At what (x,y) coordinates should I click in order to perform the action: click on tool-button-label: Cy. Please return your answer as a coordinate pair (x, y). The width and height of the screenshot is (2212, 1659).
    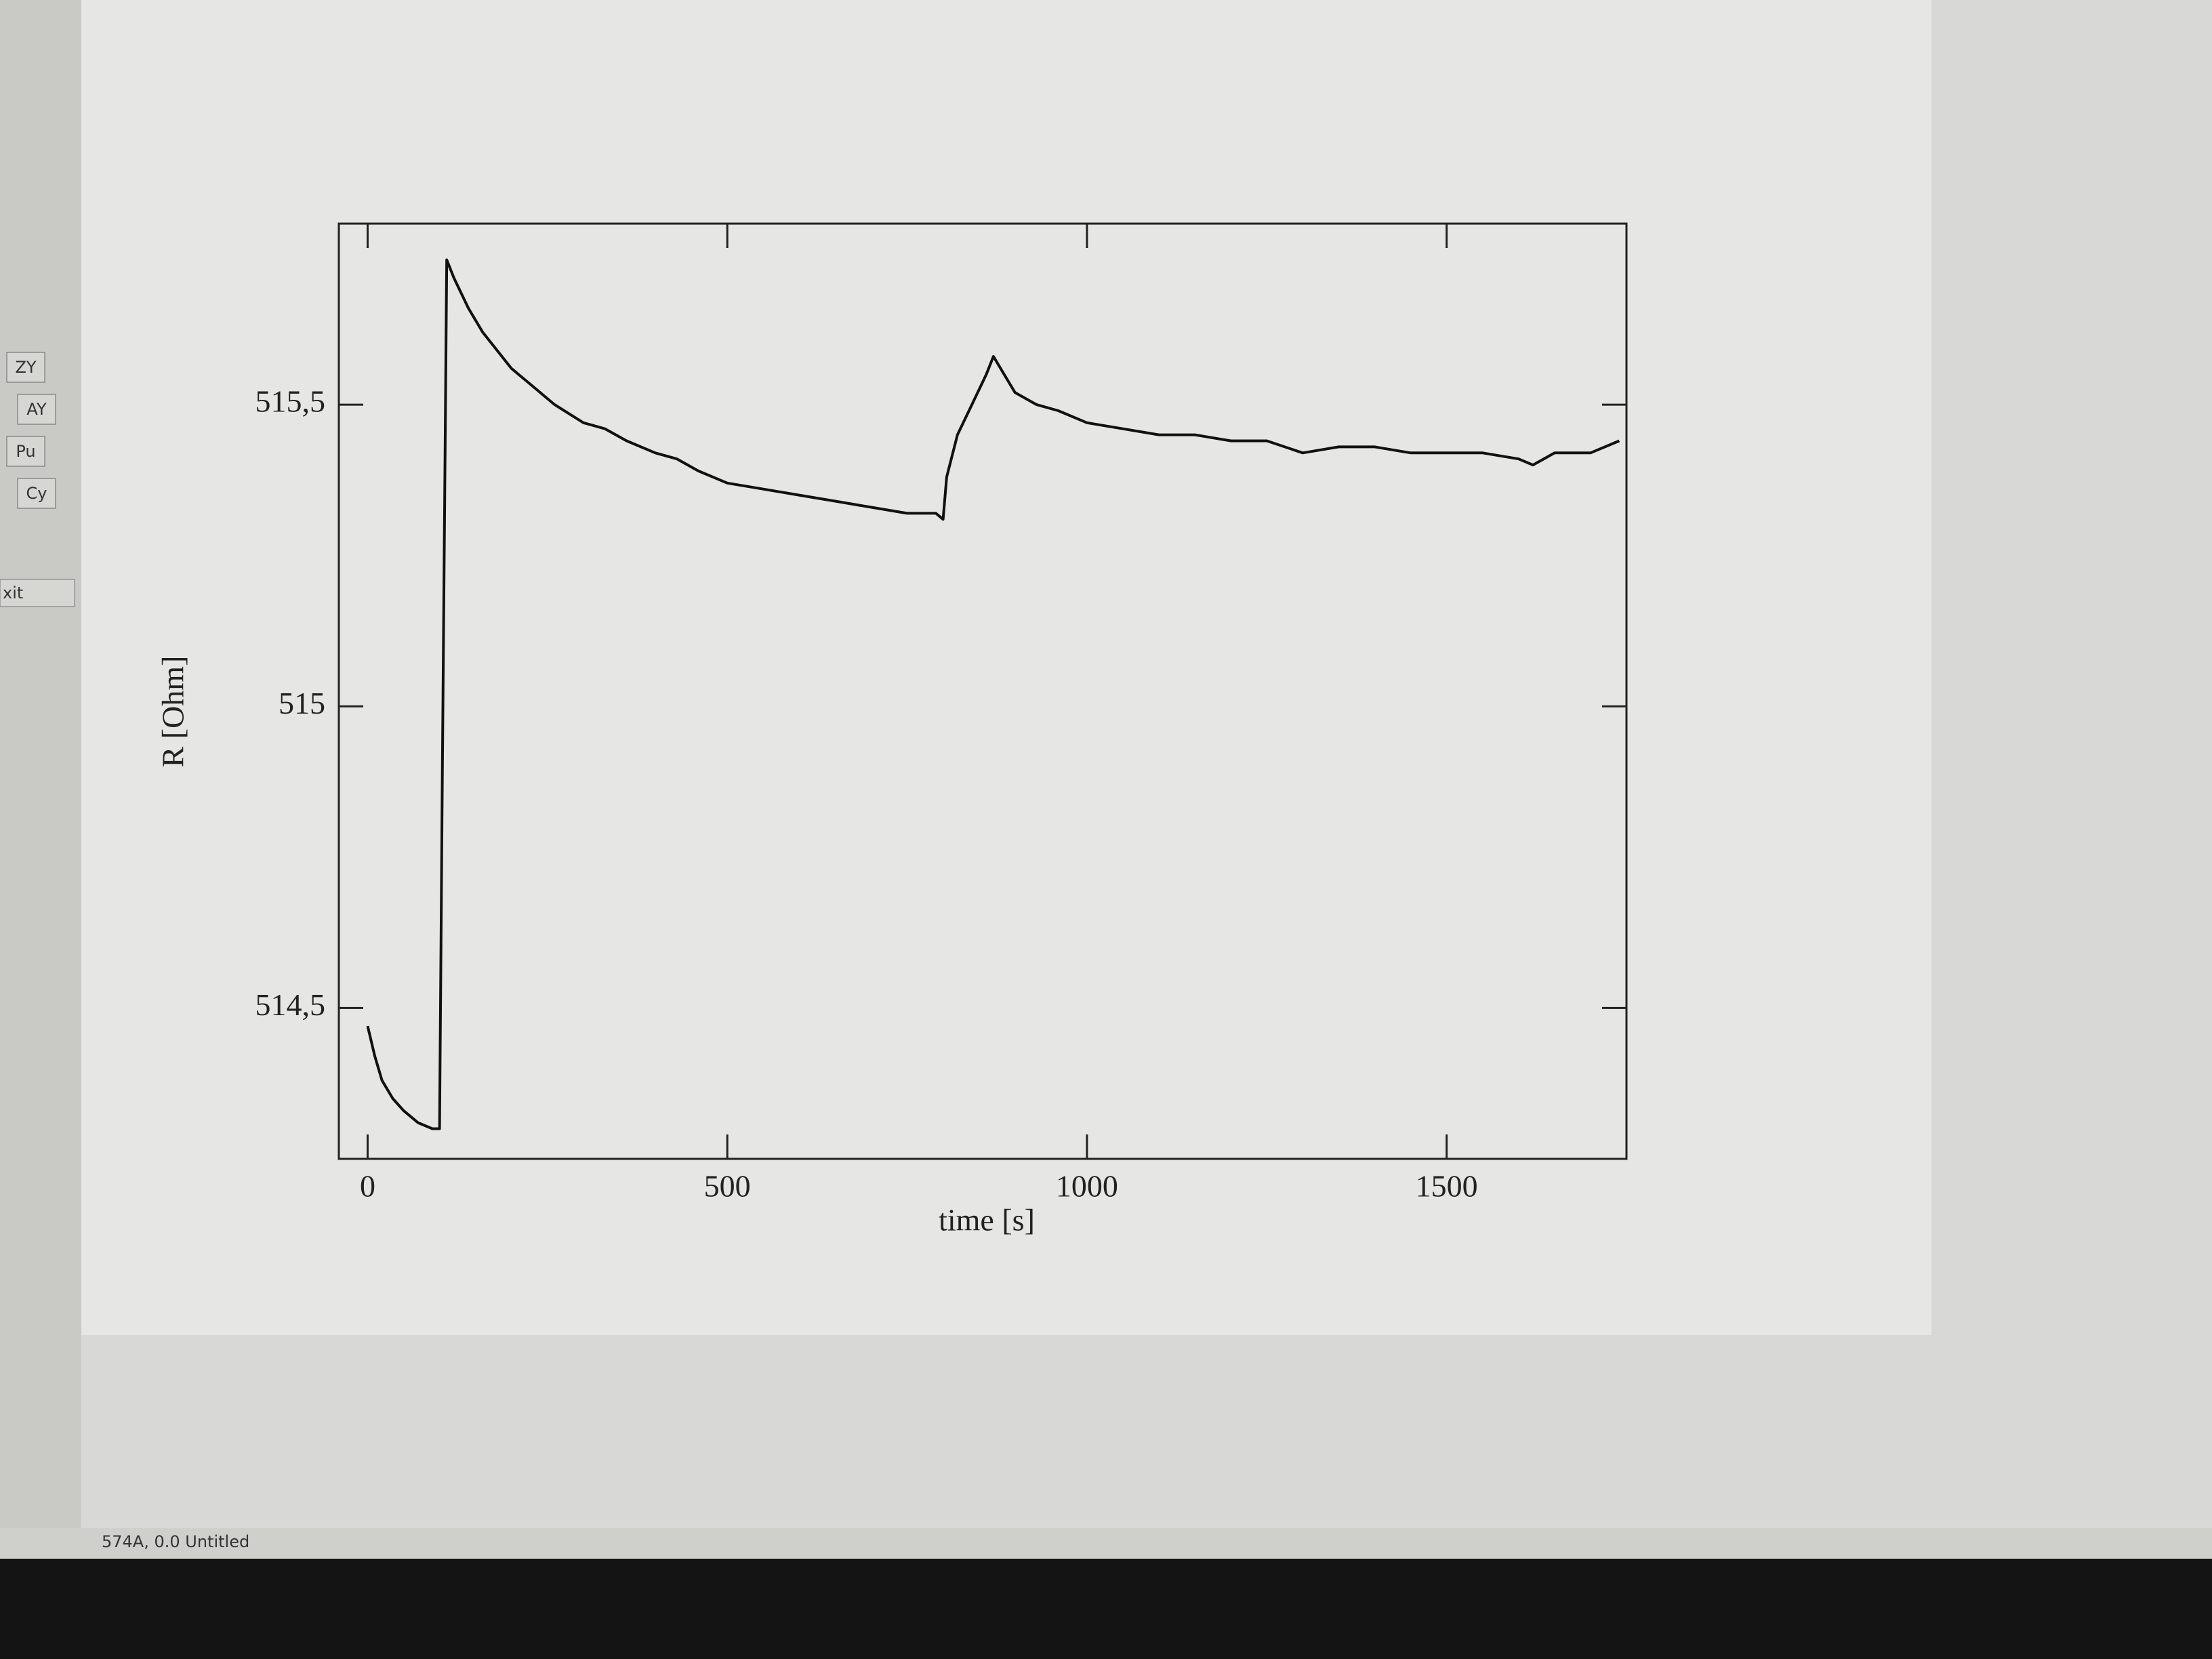
    Looking at the image, I should click on (36, 493).